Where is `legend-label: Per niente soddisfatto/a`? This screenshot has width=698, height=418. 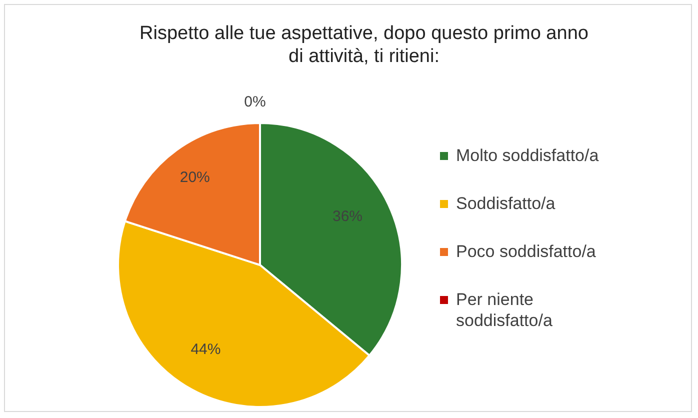
legend-label: Per niente soddisfatto/a is located at coordinates (505, 310).